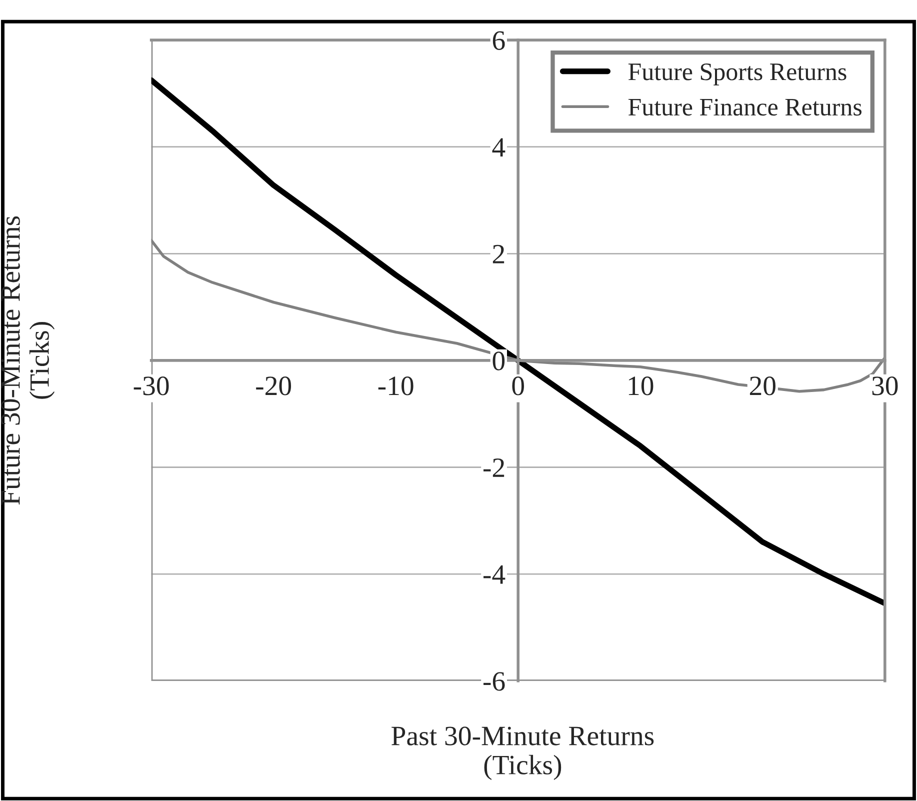 The image size is (917, 801). I want to click on x-tick-label: 10, so click(641, 386).